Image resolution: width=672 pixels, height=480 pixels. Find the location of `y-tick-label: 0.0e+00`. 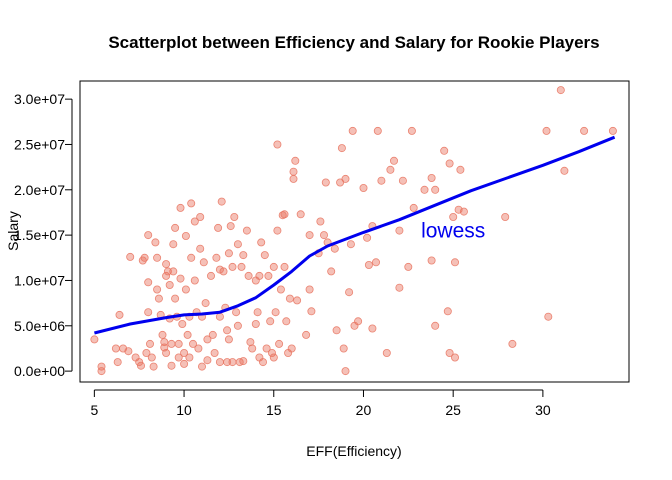

y-tick-label: 0.0e+00 is located at coordinates (39, 371).